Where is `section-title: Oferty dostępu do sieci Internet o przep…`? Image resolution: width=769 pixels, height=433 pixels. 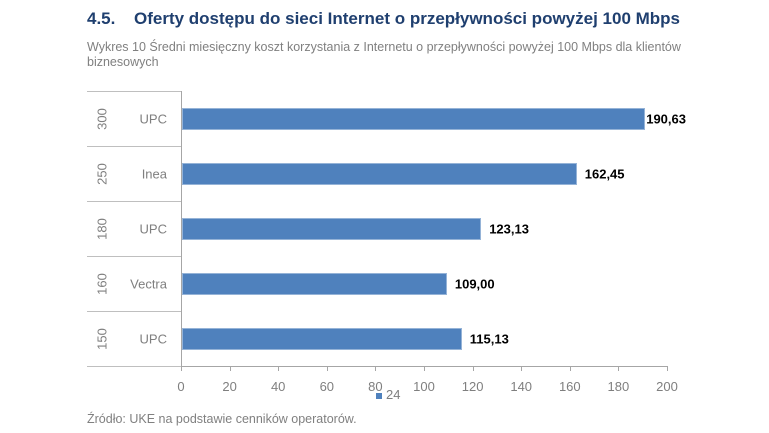 section-title: Oferty dostępu do sieci Internet o przep… is located at coordinates (407, 18).